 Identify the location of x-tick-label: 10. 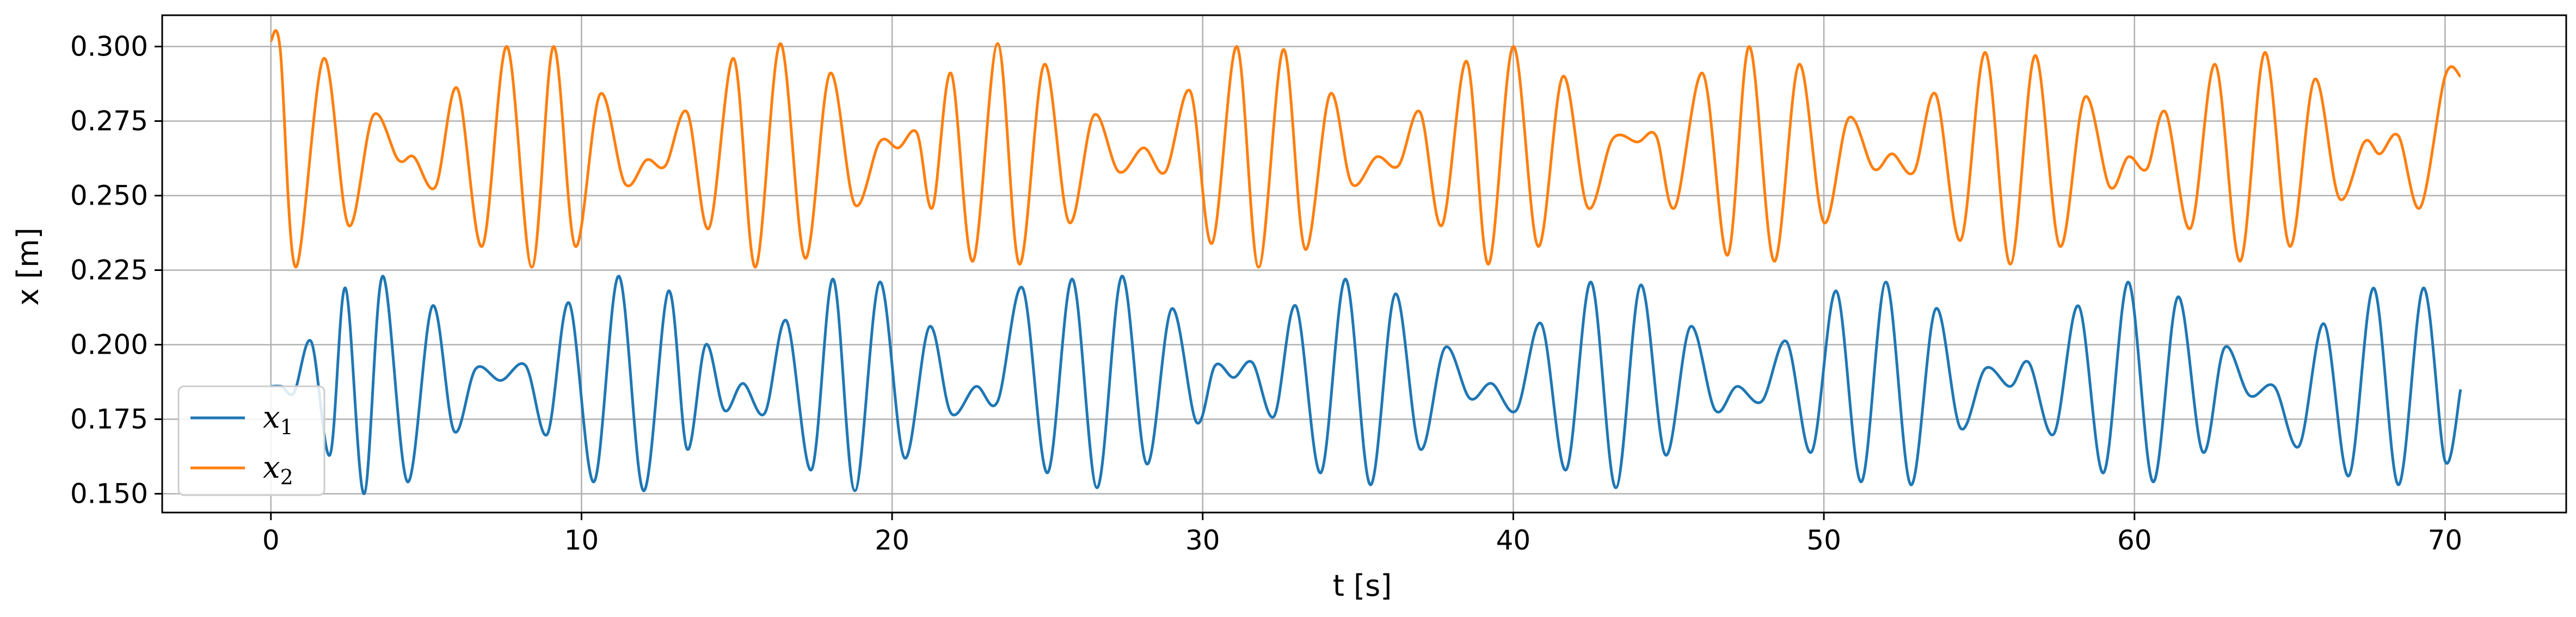
(581, 540).